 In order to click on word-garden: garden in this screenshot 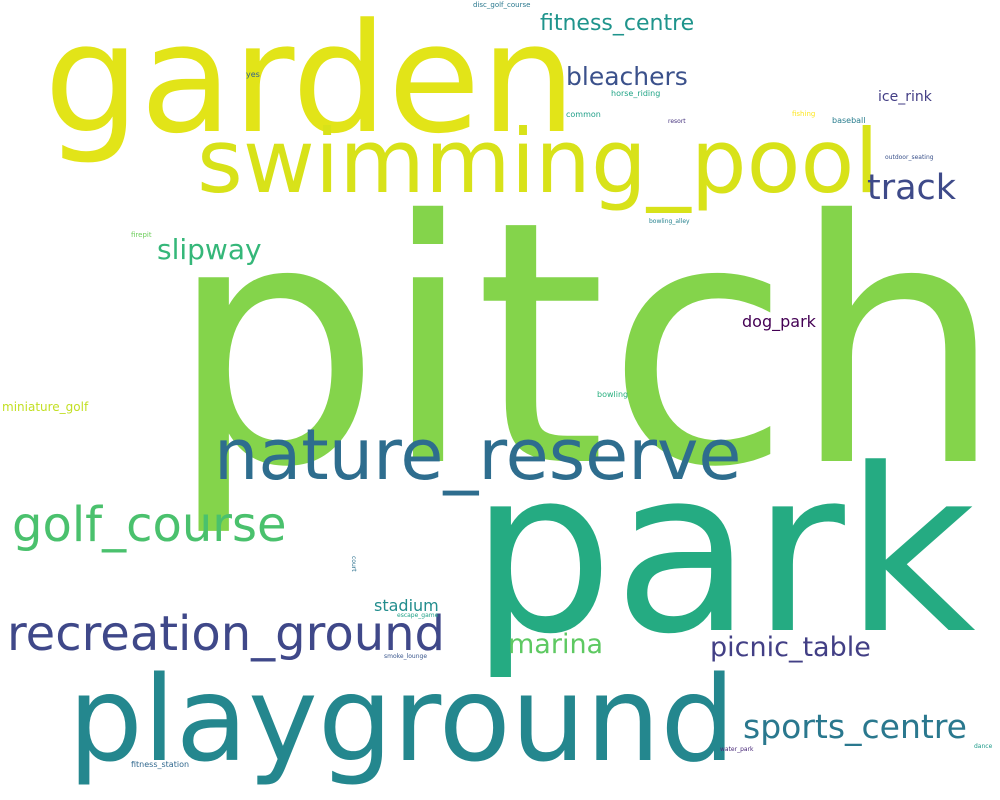, I will do `click(310, 83)`.